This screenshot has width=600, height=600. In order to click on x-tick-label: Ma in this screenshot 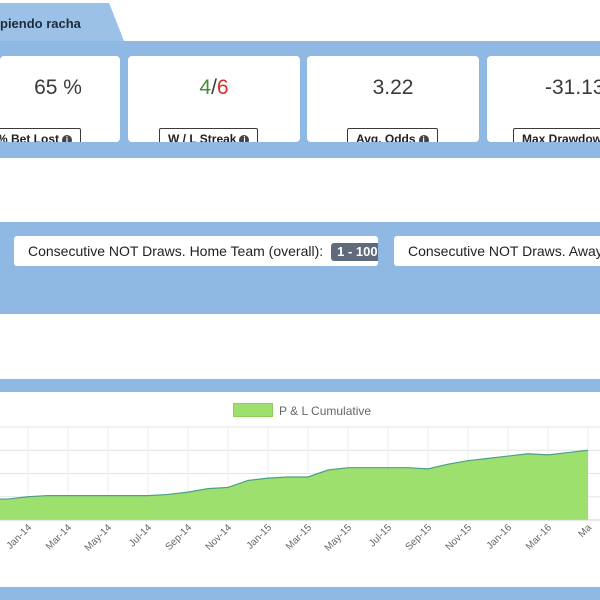, I will do `click(586, 531)`.